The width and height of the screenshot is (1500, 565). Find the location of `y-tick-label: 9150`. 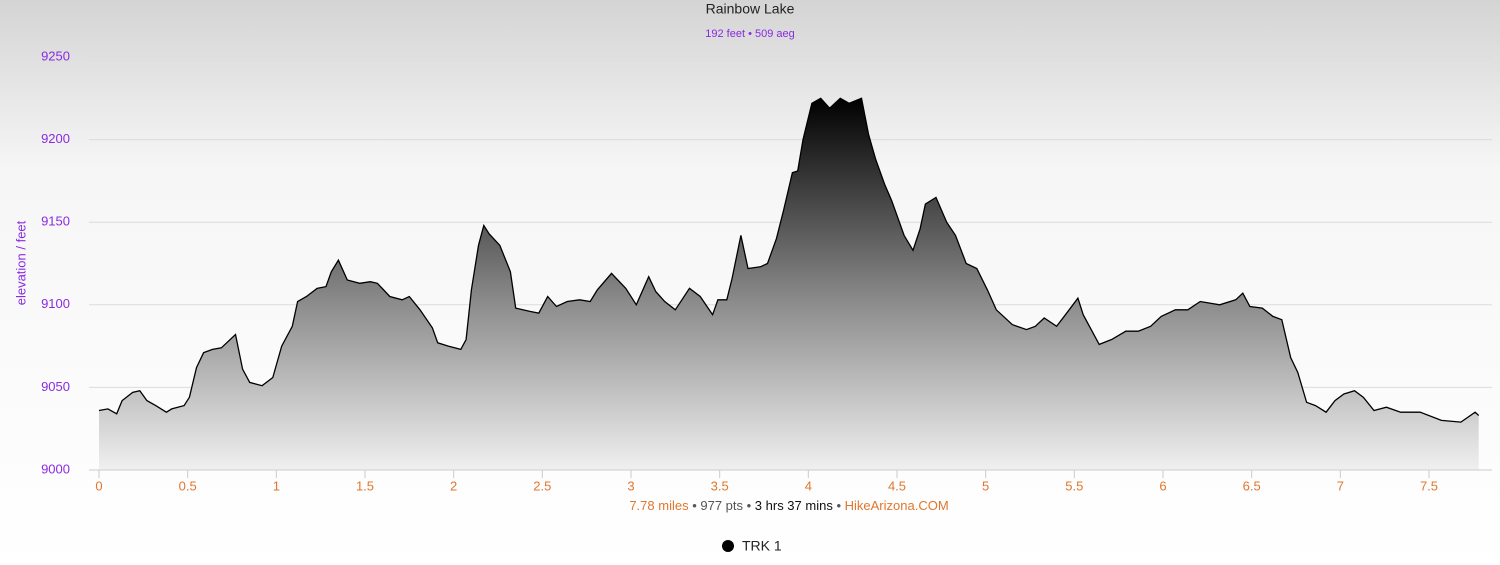

y-tick-label: 9150 is located at coordinates (55, 221).